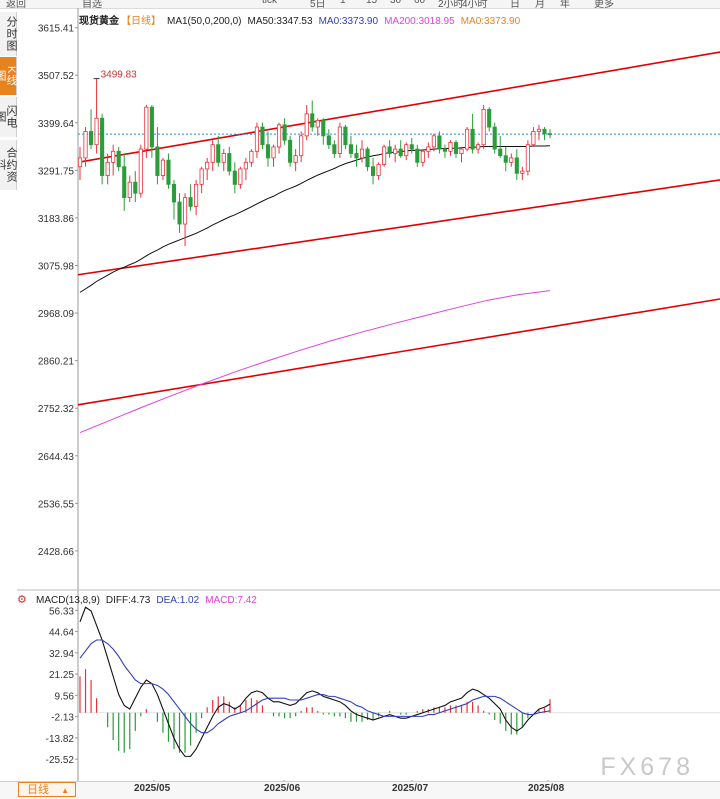 This screenshot has width=720, height=799. I want to click on side-tab: 合约资料, so click(8, 165).